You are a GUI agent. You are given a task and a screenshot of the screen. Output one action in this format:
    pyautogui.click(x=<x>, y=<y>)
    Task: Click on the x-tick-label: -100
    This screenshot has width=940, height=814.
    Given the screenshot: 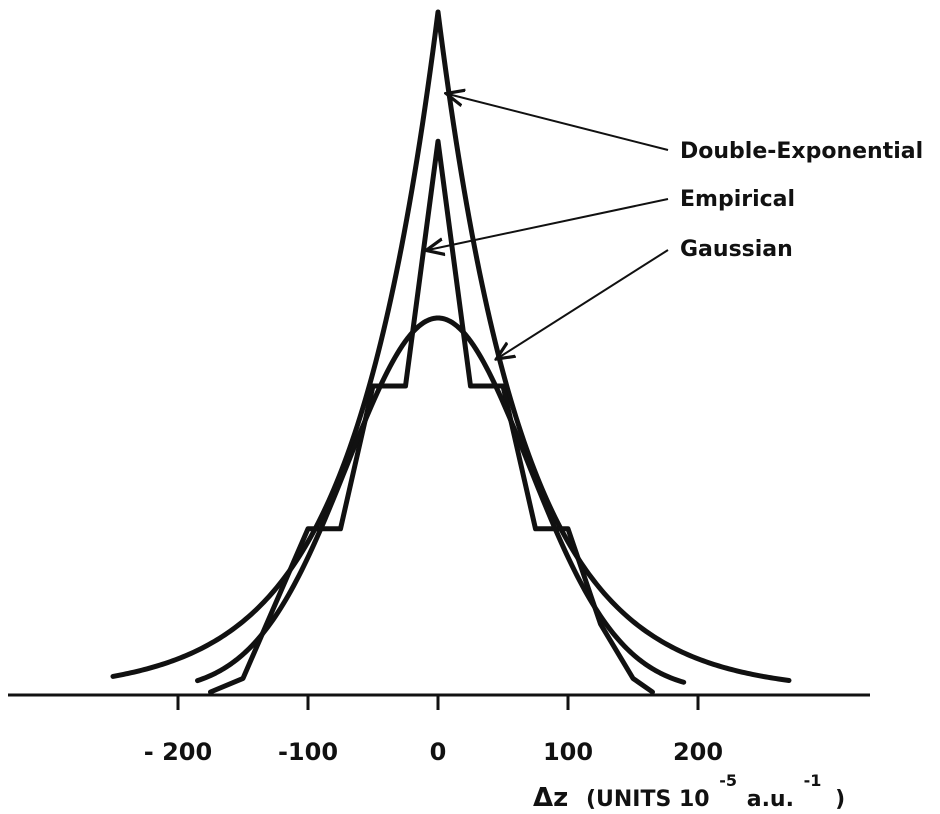 What is the action you would take?
    pyautogui.click(x=308, y=752)
    